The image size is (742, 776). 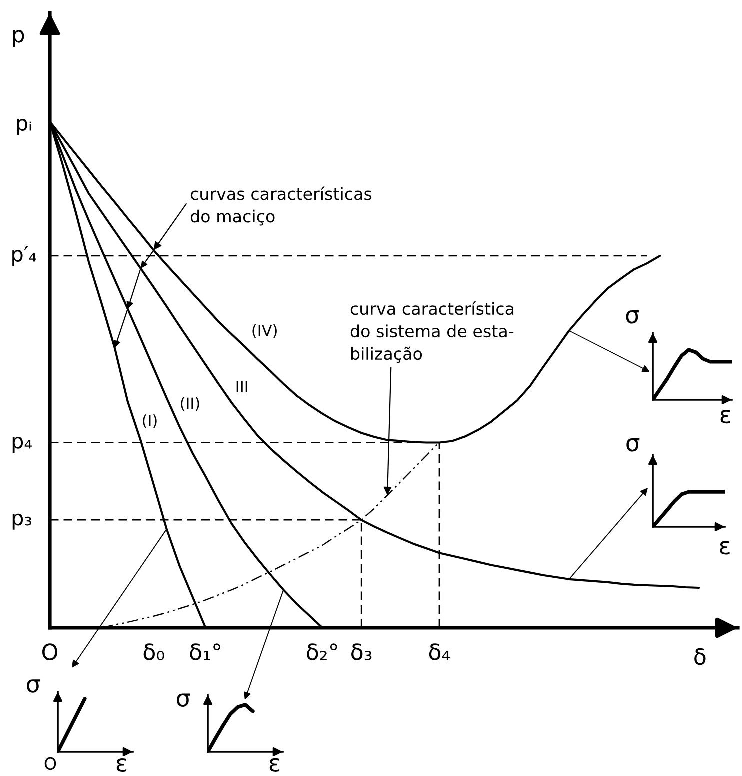 What do you see at coordinates (242, 386) in the screenshot?
I see `series-label: III` at bounding box center [242, 386].